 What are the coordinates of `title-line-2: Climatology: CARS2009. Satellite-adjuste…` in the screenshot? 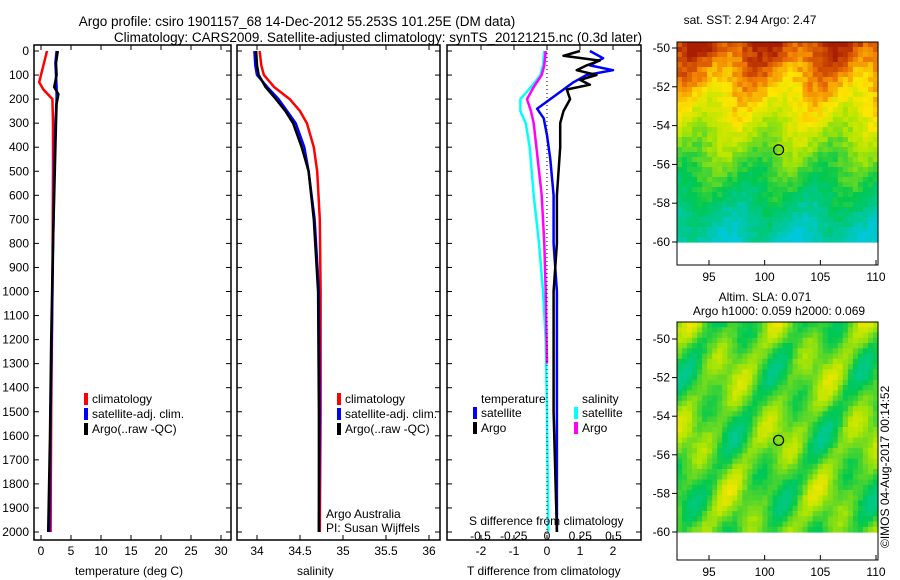 It's located at (378, 37).